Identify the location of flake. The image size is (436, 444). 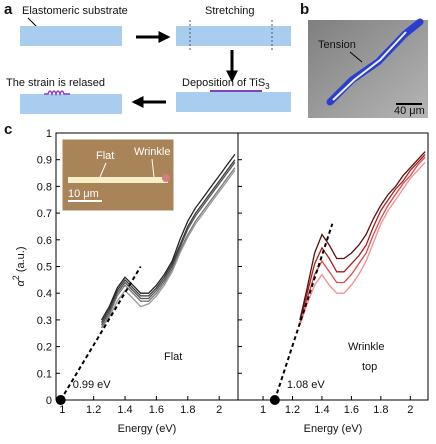
(118, 180).